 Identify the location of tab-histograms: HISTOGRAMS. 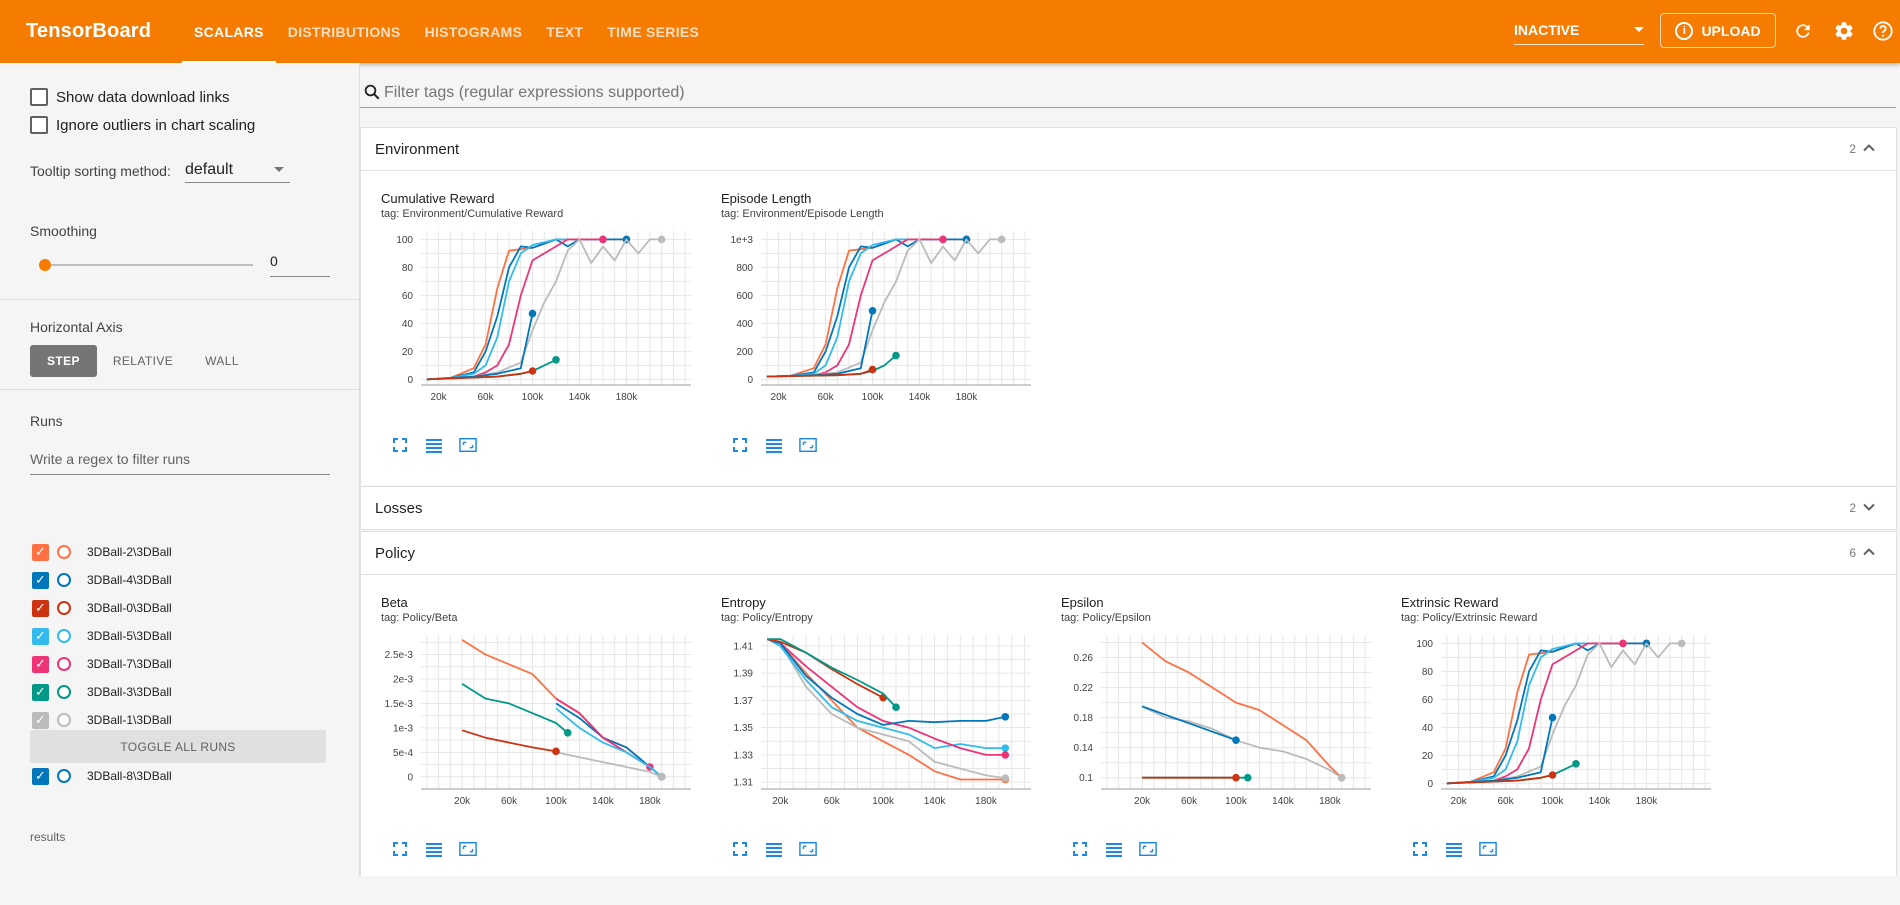
(473, 31).